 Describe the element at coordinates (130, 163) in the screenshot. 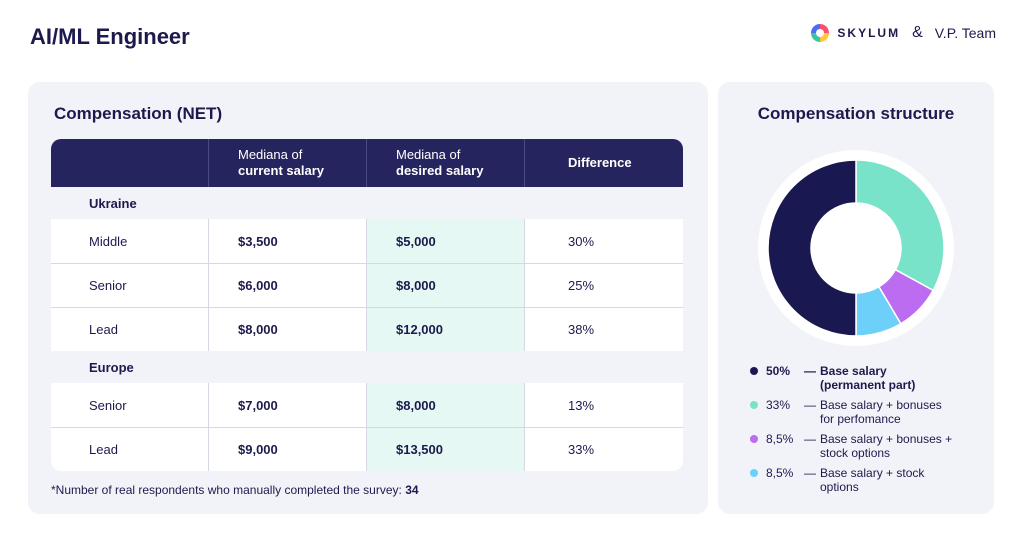

I see `header-cell-level` at that location.